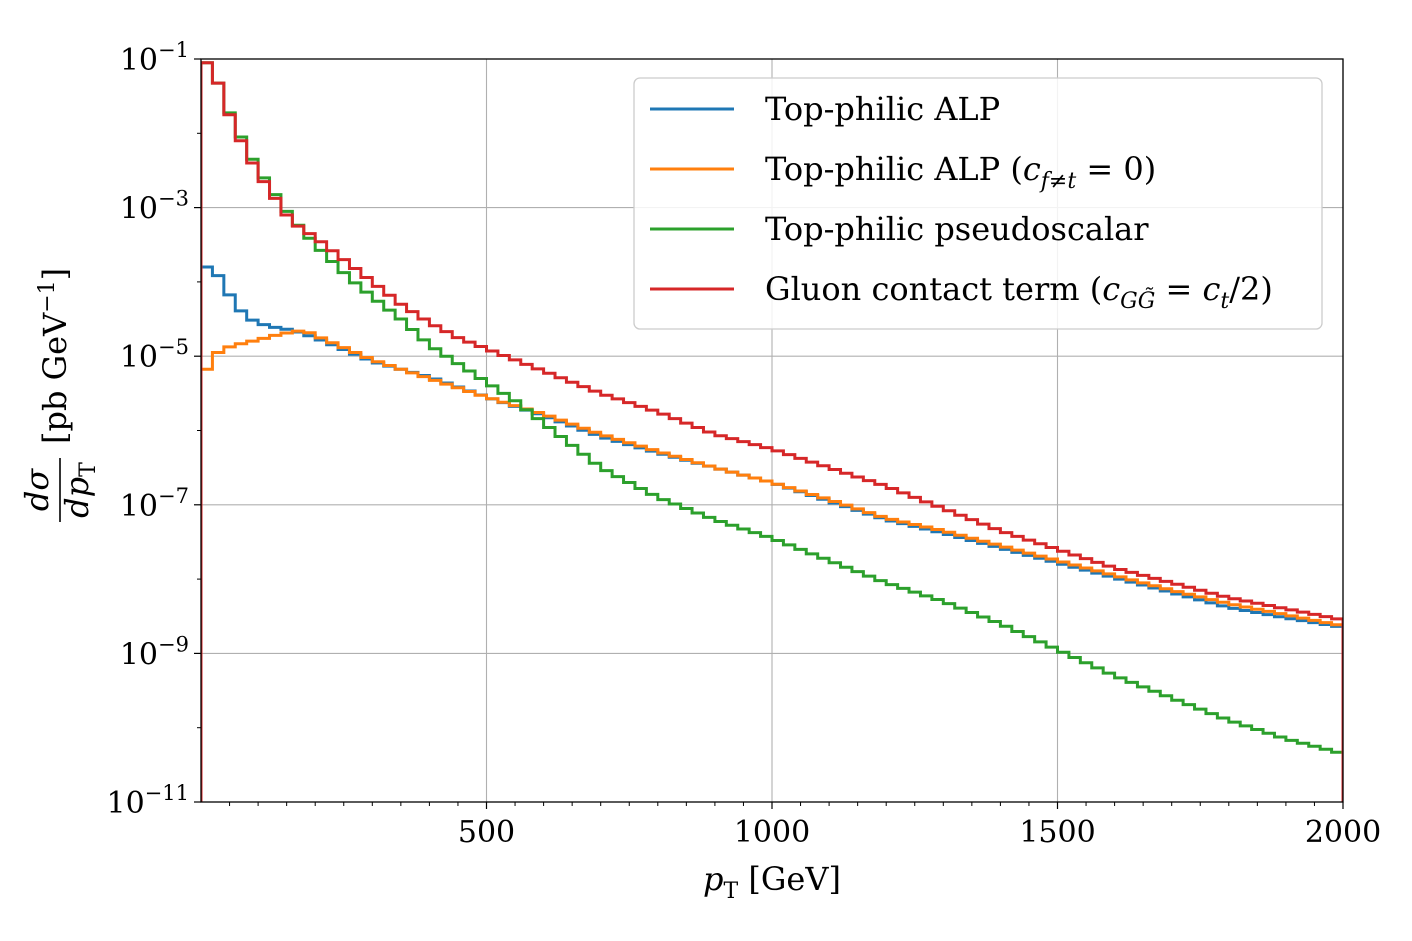 This screenshot has width=1412, height=941. Describe the element at coordinates (79, 490) in the screenshot. I see `y-label-denominator: dpT` at that location.